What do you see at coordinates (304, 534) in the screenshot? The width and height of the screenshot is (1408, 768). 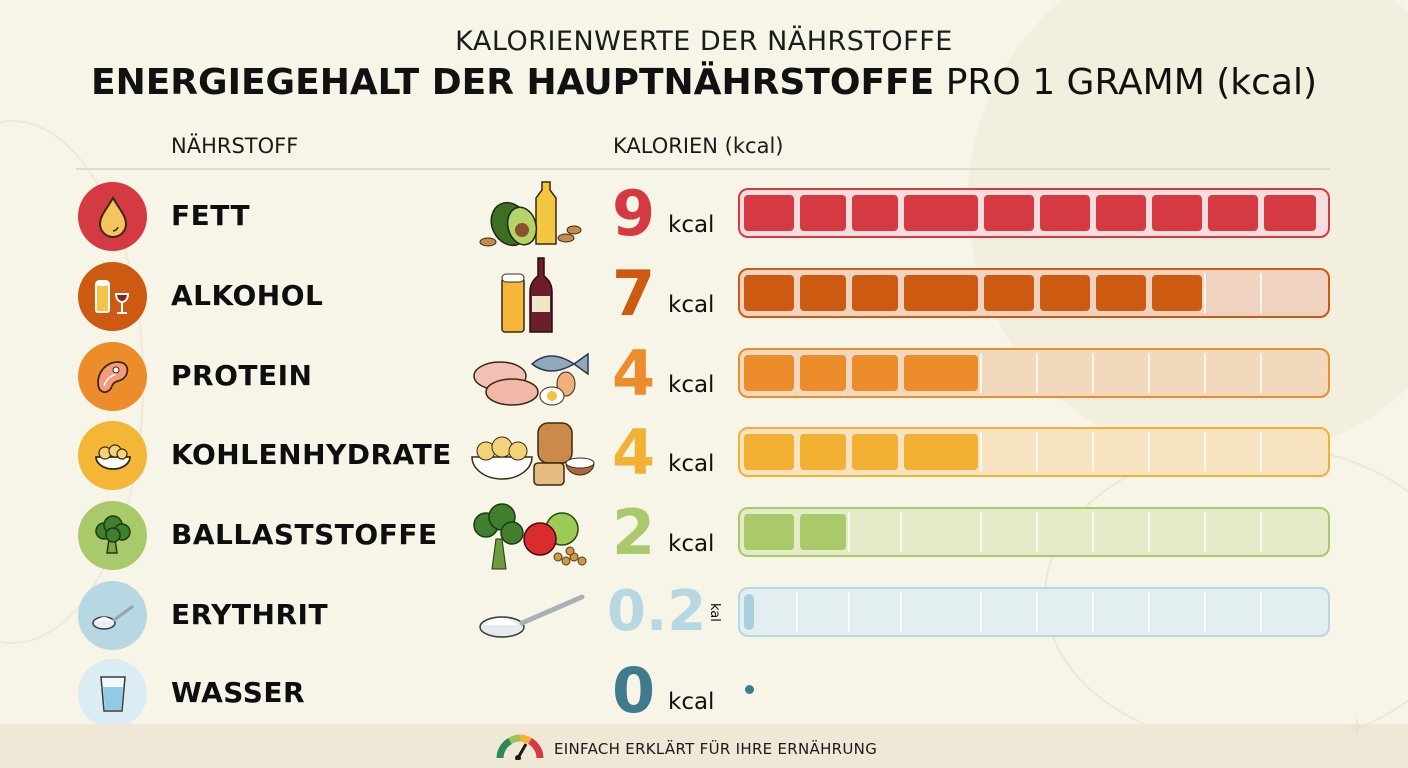 I see `nutrient-label: BALLASTSTOFFE` at bounding box center [304, 534].